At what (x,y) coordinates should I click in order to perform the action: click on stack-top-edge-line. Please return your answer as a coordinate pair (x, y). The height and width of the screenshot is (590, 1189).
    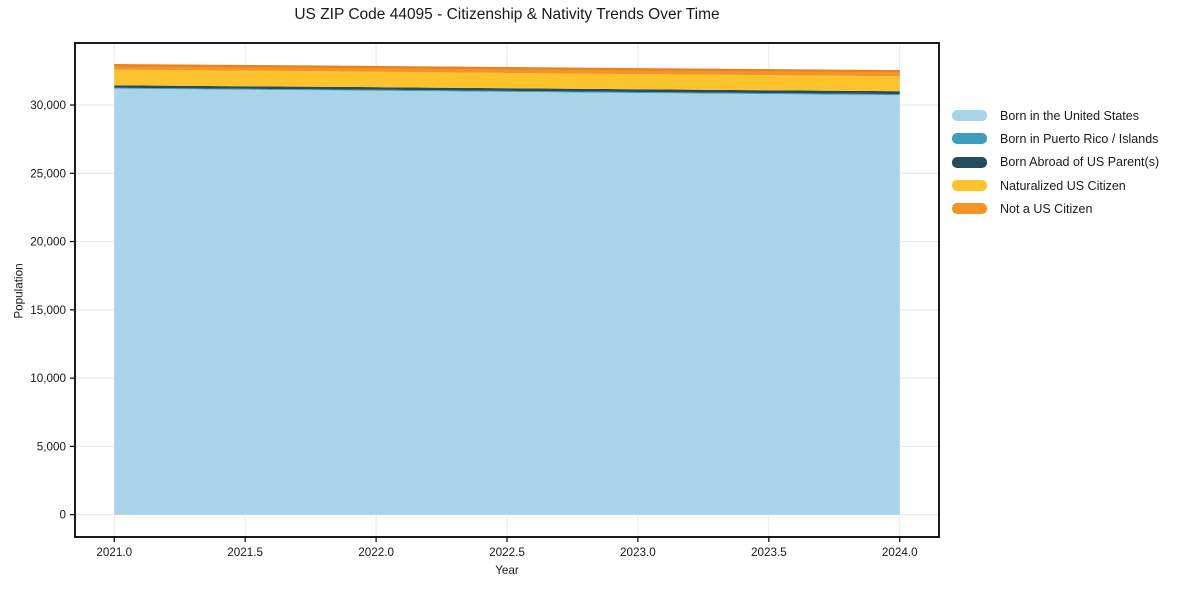
    Looking at the image, I should click on (507, 68).